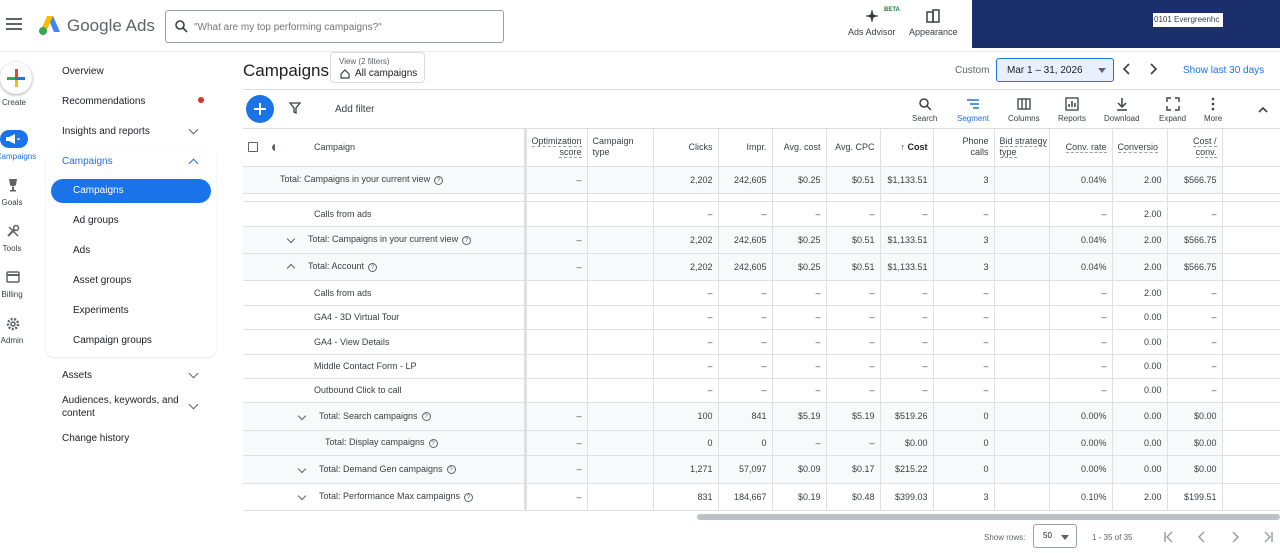 This screenshot has width=1280, height=553. I want to click on nav-sub-asset-groups: Asset groups, so click(102, 280).